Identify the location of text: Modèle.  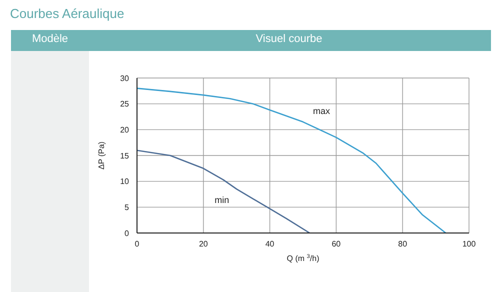
(50, 39).